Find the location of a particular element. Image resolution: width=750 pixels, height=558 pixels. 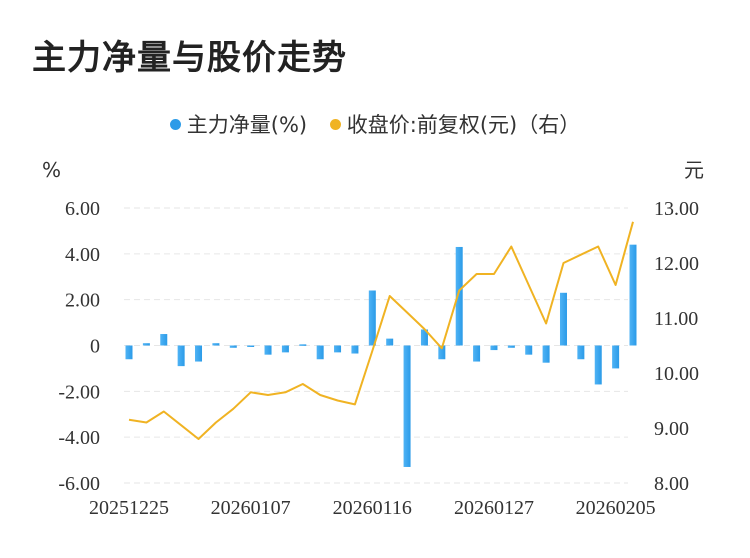

right-tick-label: 11.00 is located at coordinates (676, 319).